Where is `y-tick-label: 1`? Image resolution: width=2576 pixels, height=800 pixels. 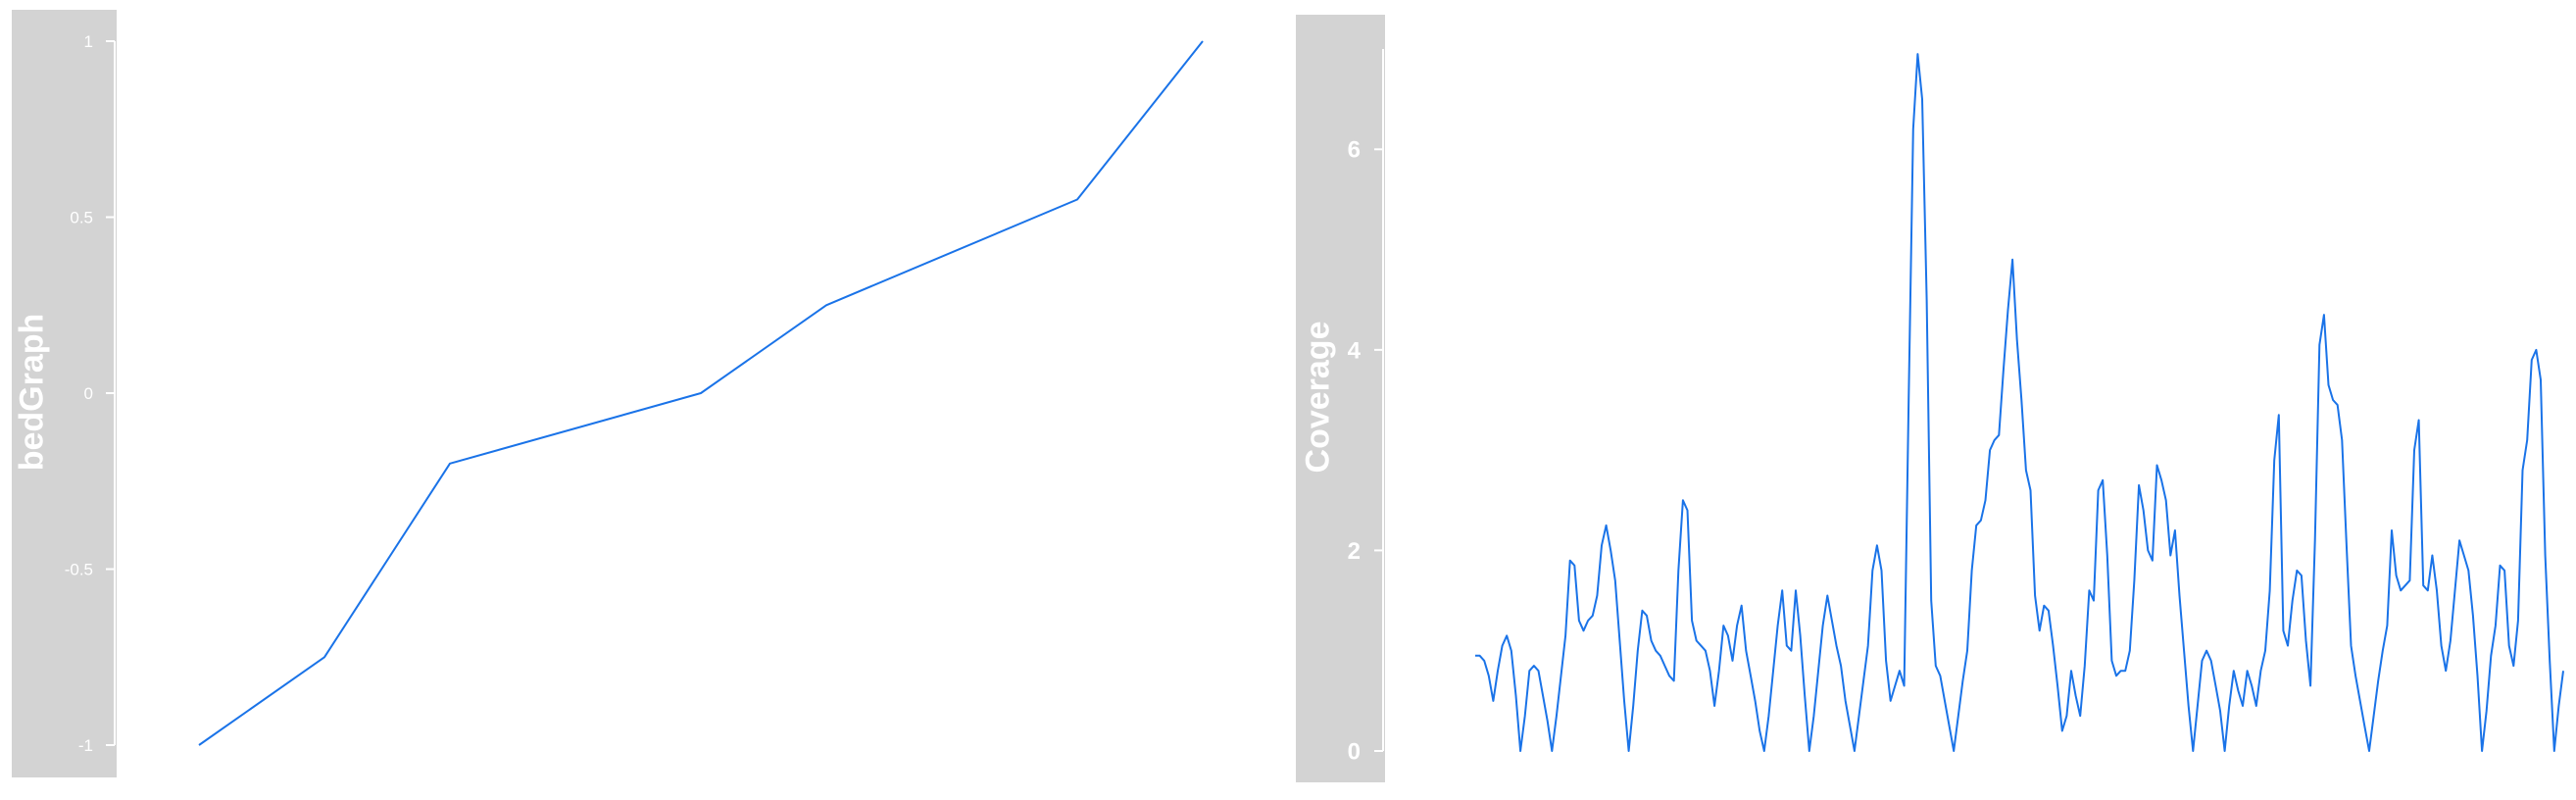
y-tick-label: 1 is located at coordinates (88, 41).